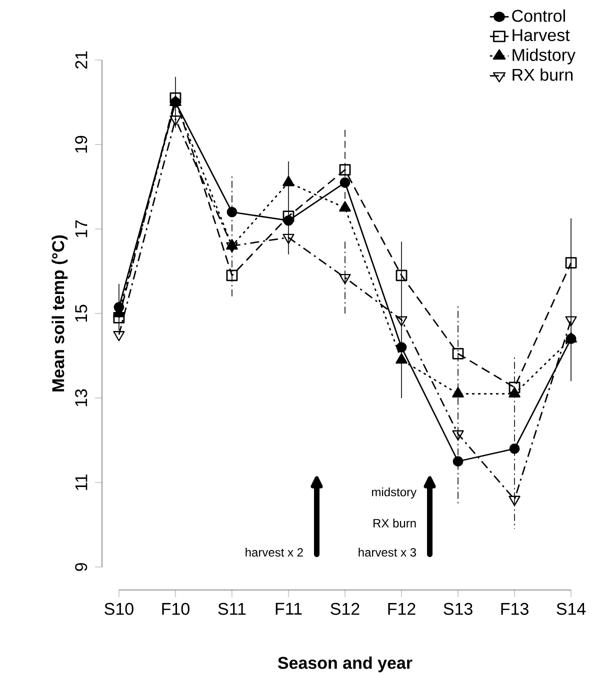  I want to click on y-tick-label: 21, so click(81, 60).